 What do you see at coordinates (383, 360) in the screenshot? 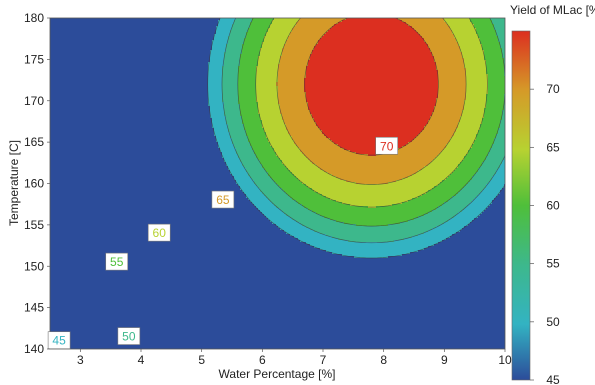
I see `x-tick-label: 8` at bounding box center [383, 360].